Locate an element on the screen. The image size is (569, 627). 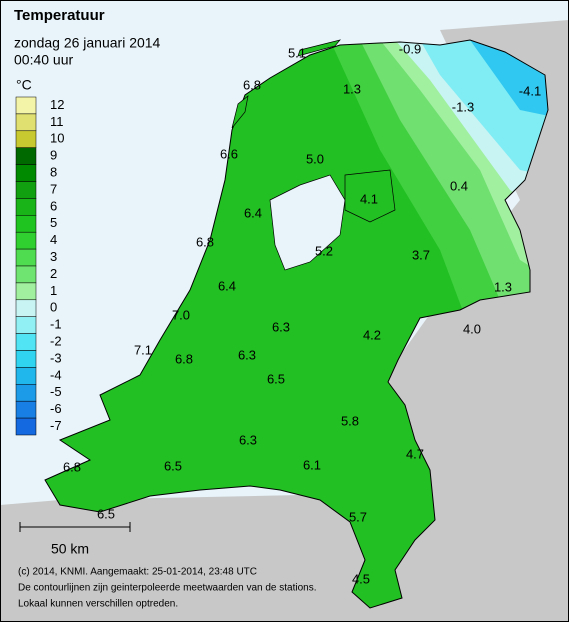
station-value: 4.1 is located at coordinates (369, 198).